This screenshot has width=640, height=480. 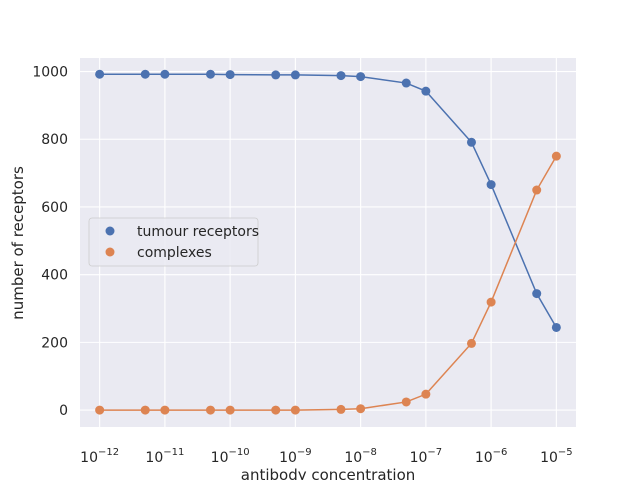 I want to click on y-tick-label: 0, so click(x=63, y=411).